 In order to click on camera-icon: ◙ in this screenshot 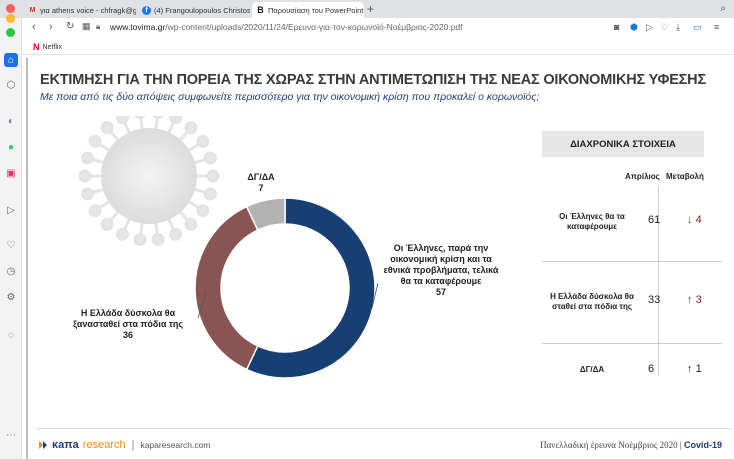, I will do `click(617, 27)`.